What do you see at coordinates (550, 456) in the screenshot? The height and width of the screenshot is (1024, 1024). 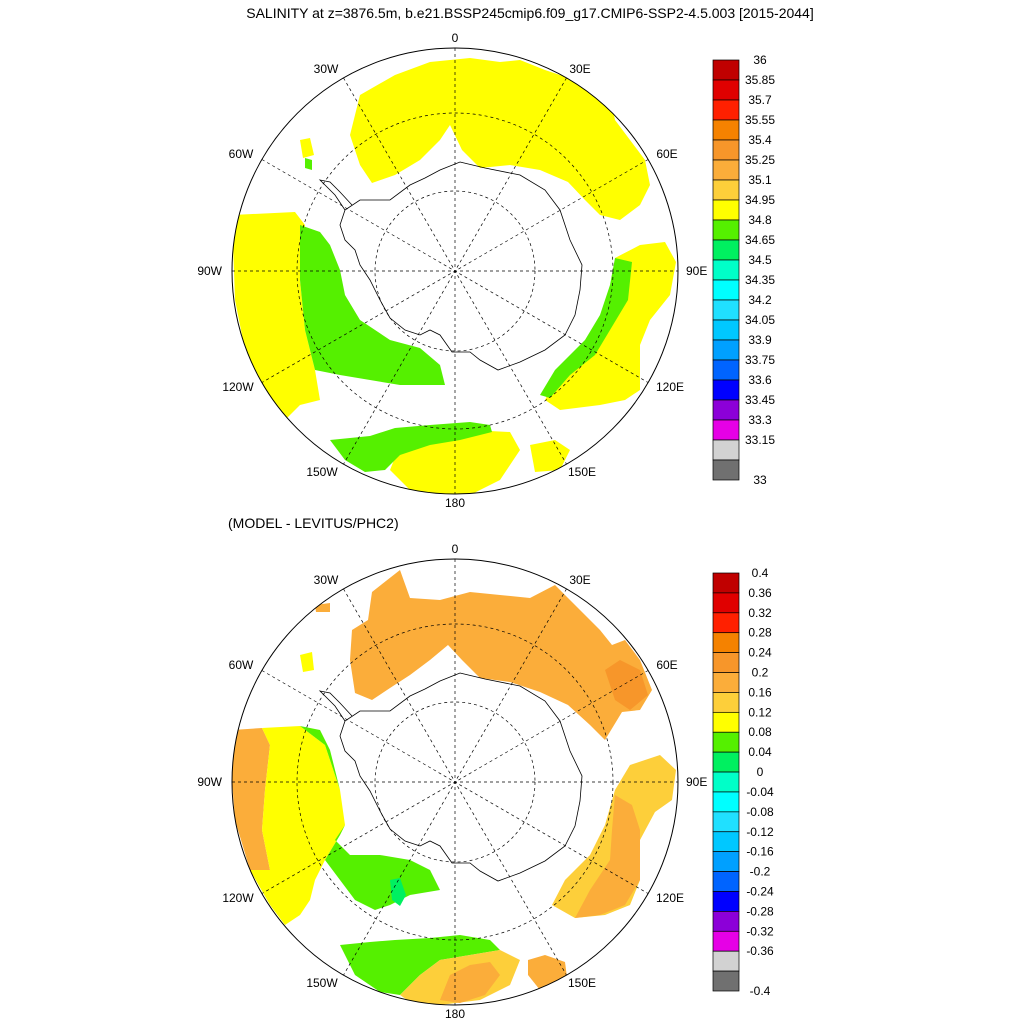 I see `yellow-patch-150e` at bounding box center [550, 456].